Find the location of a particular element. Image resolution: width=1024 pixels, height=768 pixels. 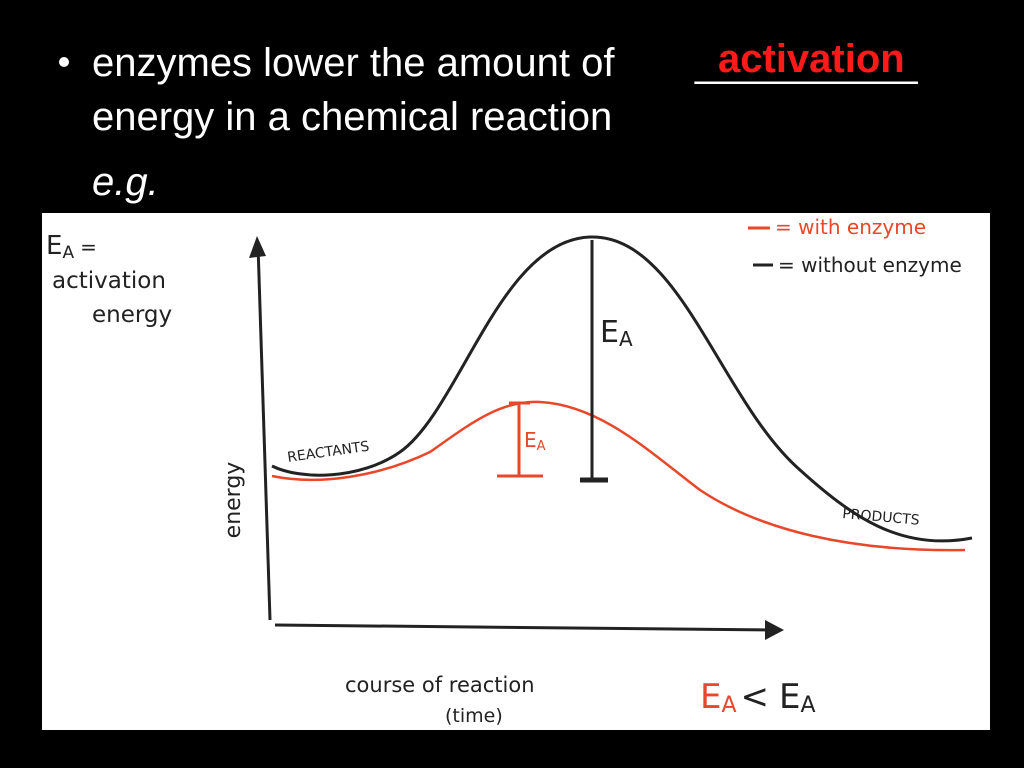

definition-symbol: EA = is located at coordinates (71, 247).